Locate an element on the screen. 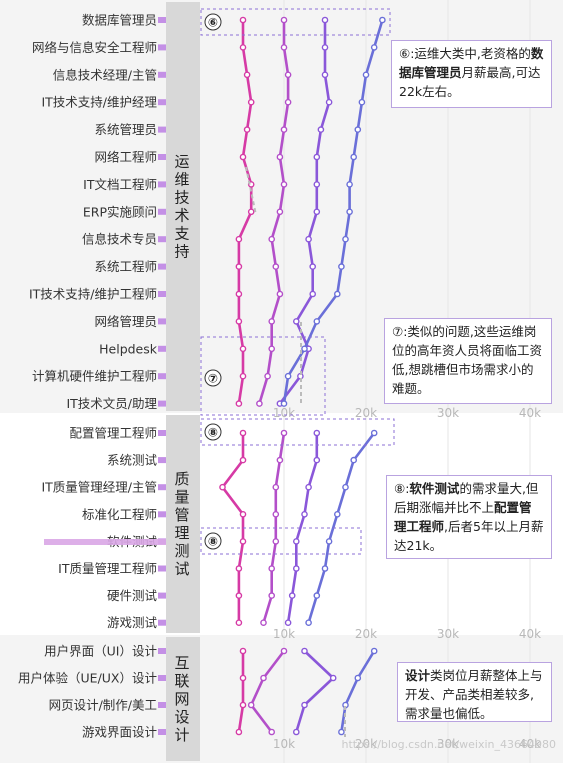 This screenshot has height=763, width=563. job-label: 用户体验（UE/UX）设计 is located at coordinates (87, 678).